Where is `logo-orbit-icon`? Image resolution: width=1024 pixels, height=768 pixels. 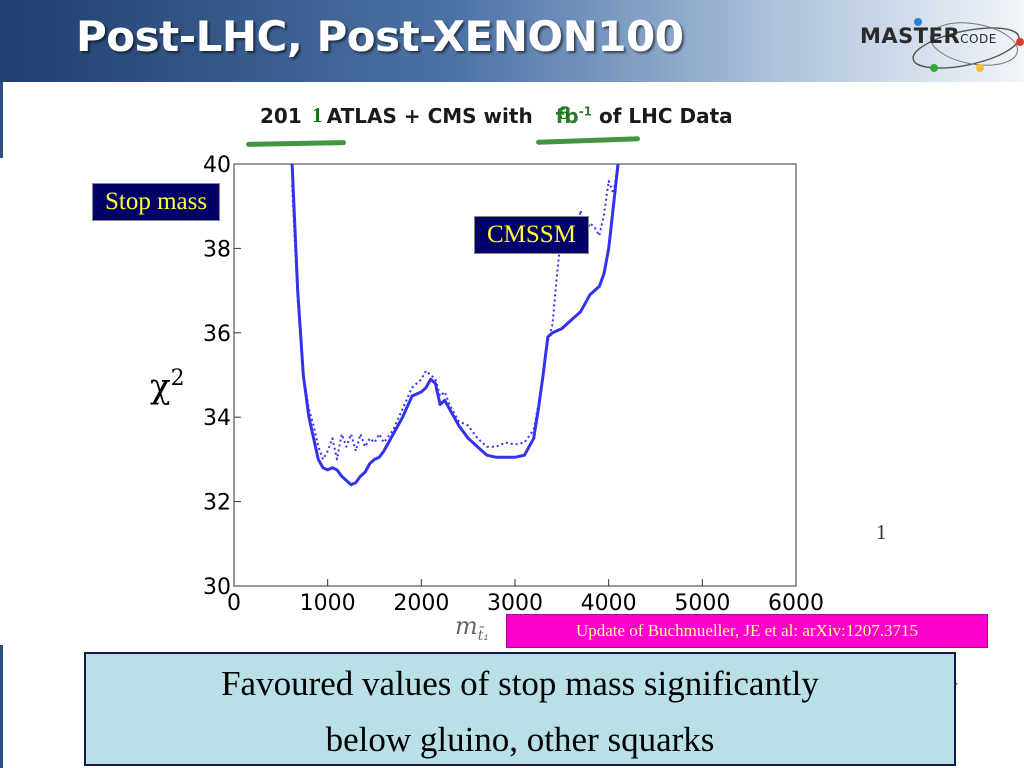
logo-orbit-icon is located at coordinates (968, 45).